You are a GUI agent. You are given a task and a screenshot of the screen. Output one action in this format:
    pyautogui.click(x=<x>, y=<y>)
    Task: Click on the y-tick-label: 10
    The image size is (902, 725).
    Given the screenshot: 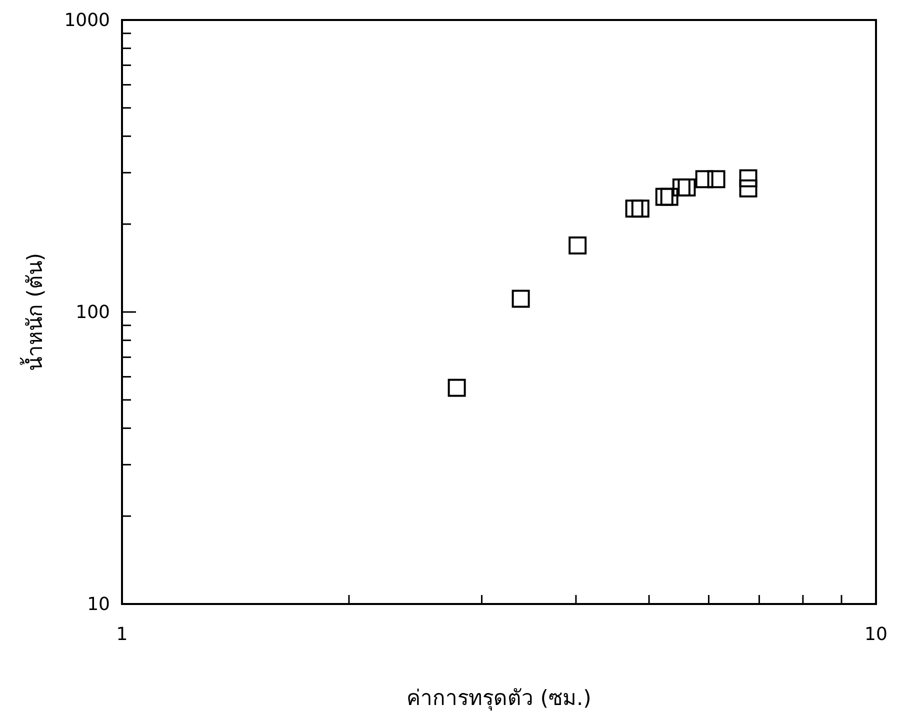 What is the action you would take?
    pyautogui.click(x=98, y=604)
    